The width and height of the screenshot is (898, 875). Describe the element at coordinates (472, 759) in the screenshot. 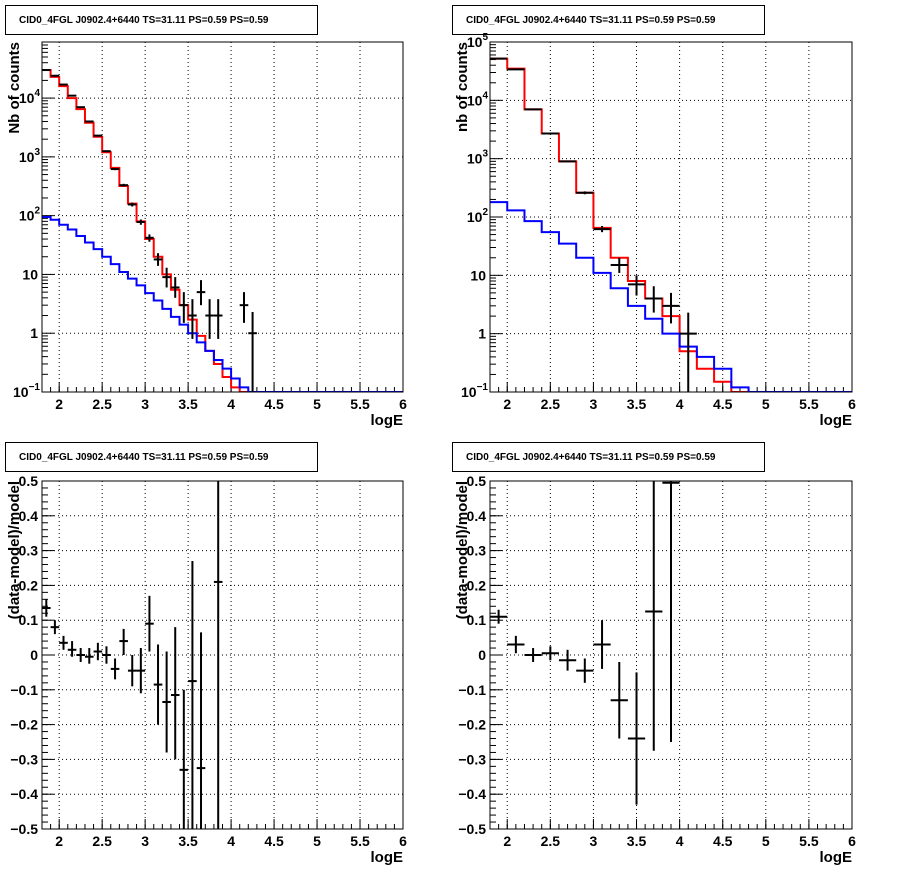

I see `y-tick-label: −0.3` at that location.